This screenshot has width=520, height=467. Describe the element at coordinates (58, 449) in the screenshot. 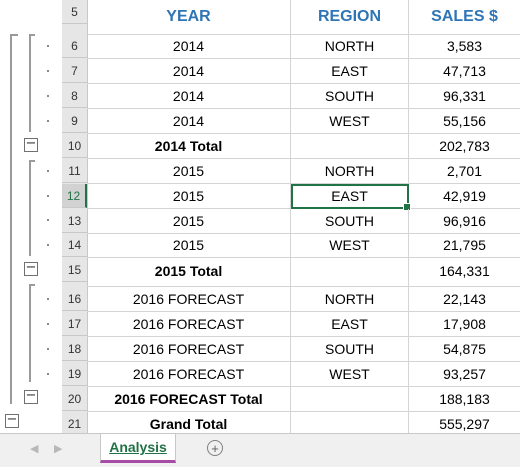

I see `arrow-right-icon: ▶` at that location.